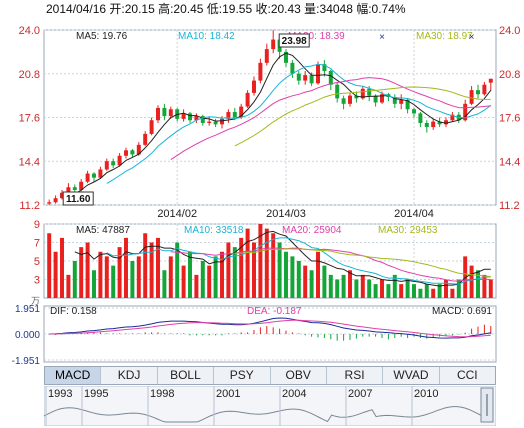 Image resolution: width=524 pixels, height=428 pixels. Describe the element at coordinates (73, 311) in the screenshot. I see `macd-dif-label: DIF: 0.158` at that location.